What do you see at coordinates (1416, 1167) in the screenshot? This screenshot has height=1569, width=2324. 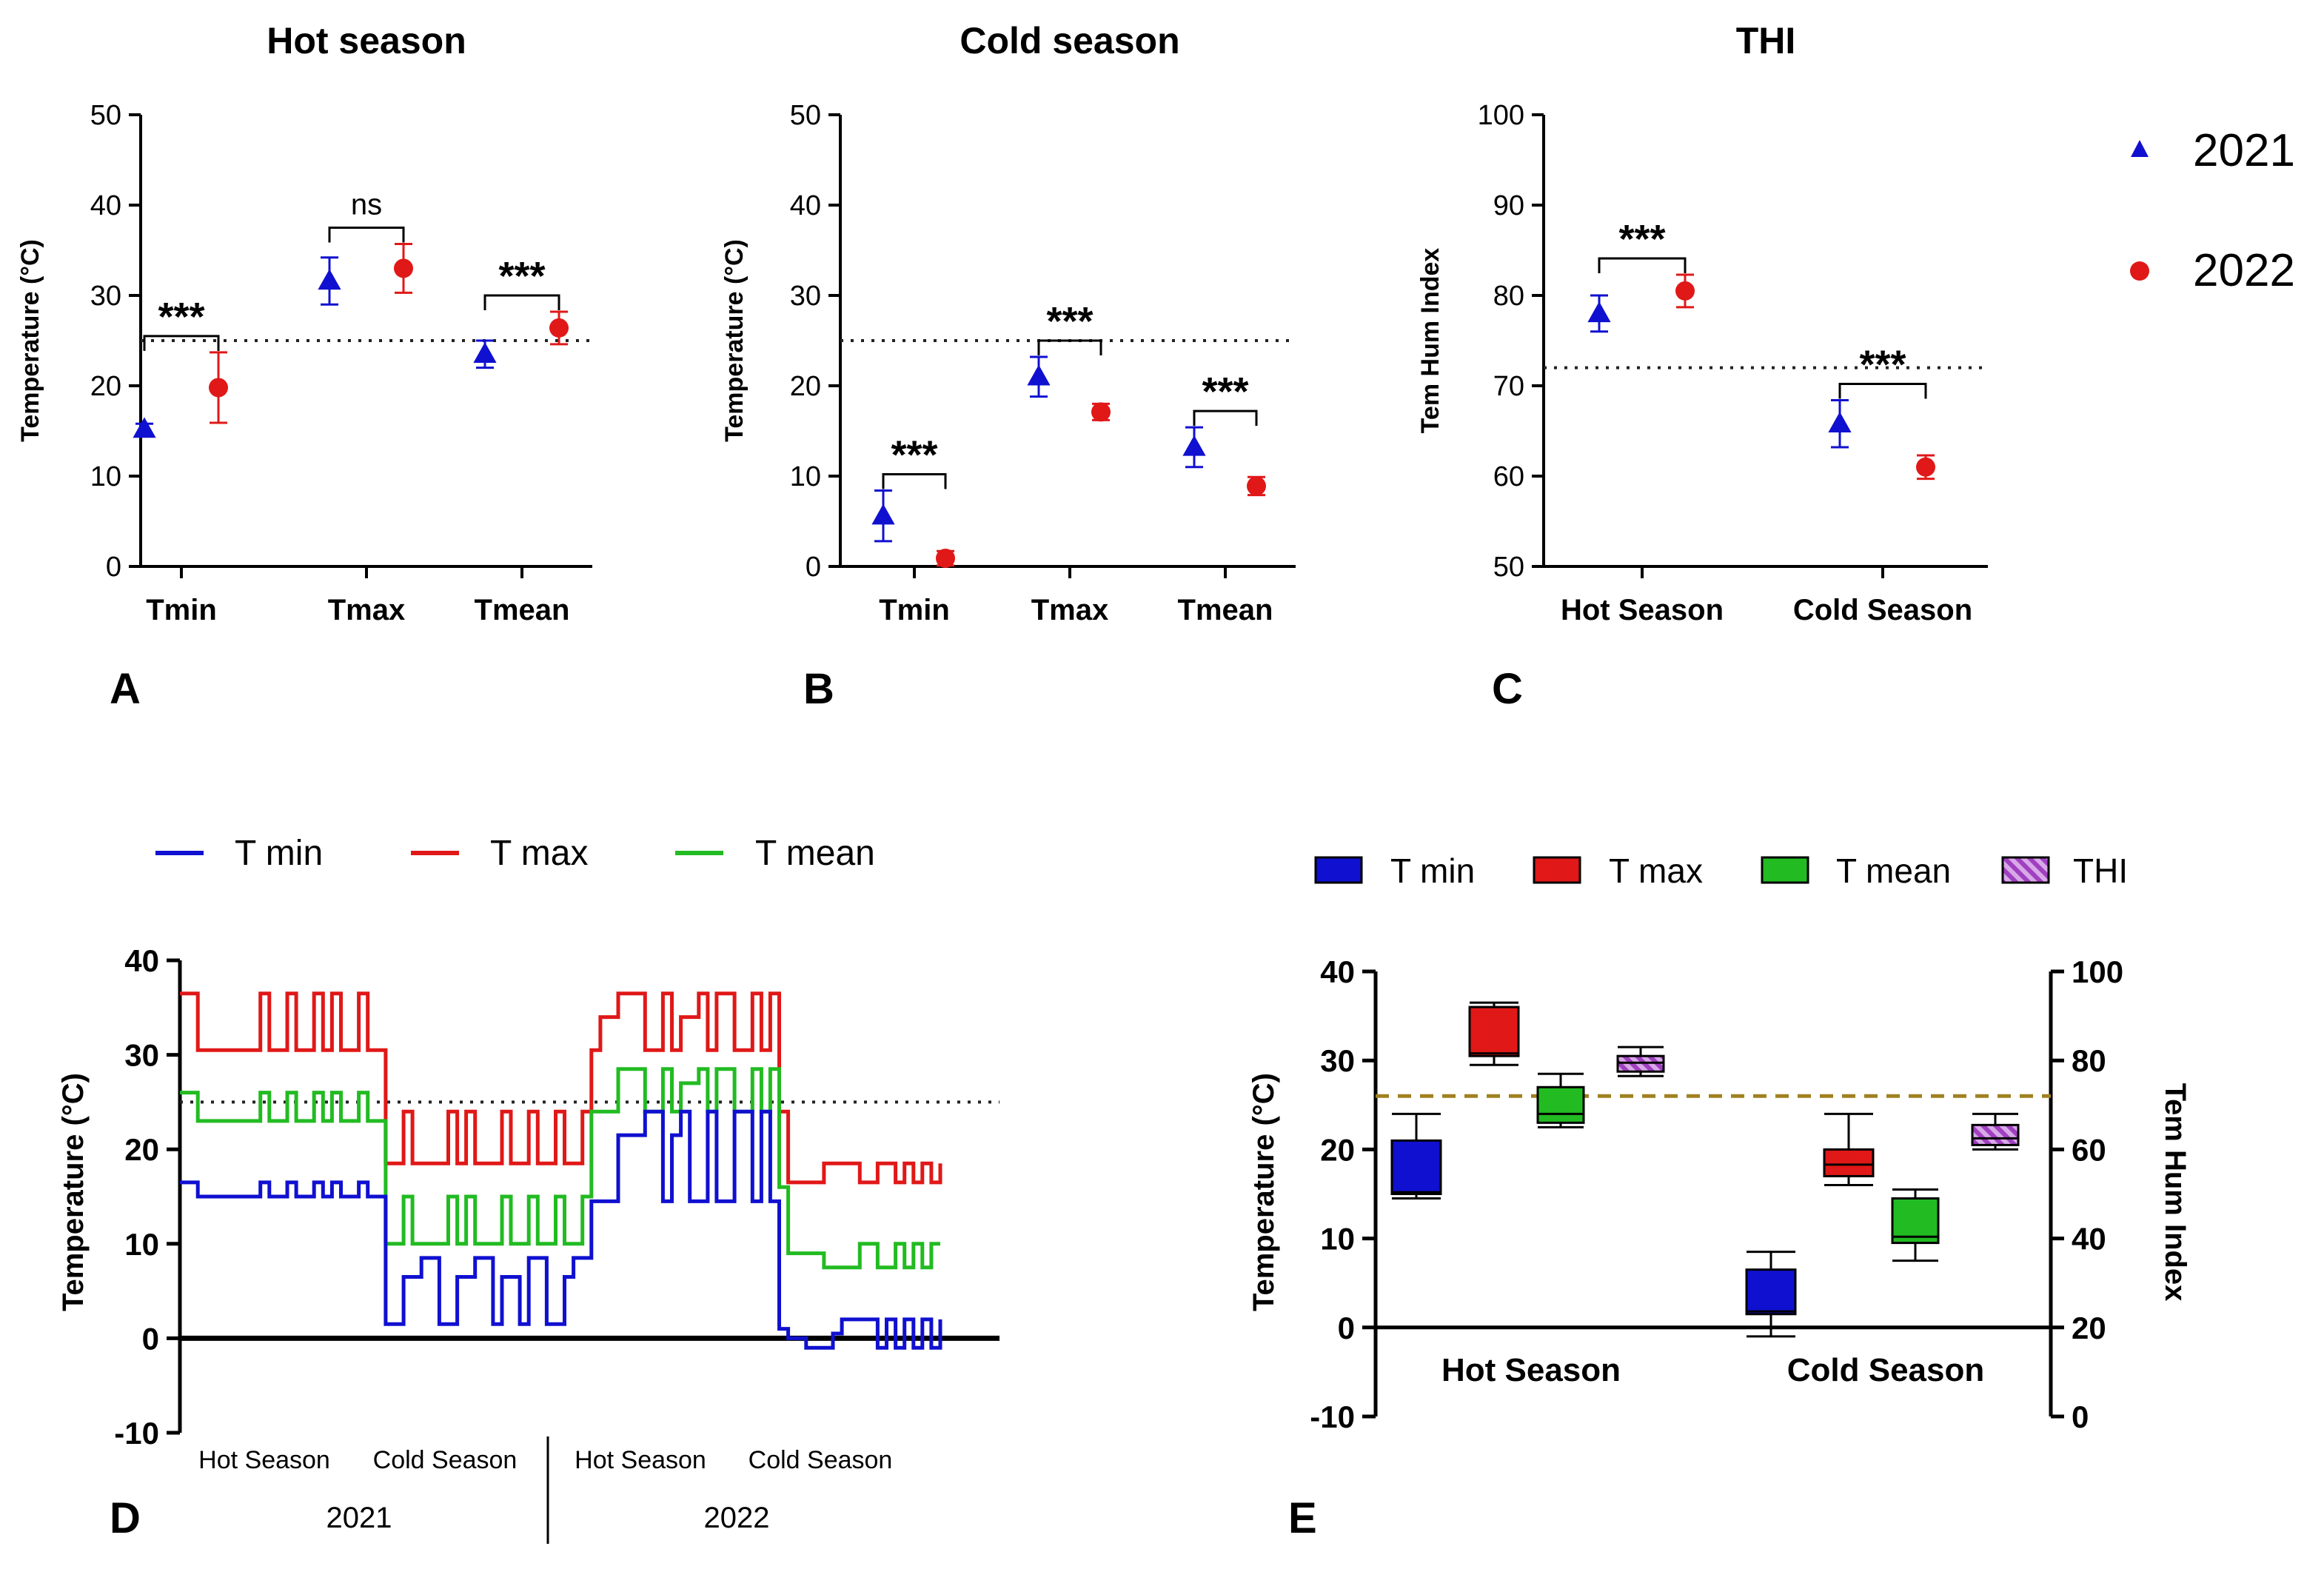 I see `box-t-min` at bounding box center [1416, 1167].